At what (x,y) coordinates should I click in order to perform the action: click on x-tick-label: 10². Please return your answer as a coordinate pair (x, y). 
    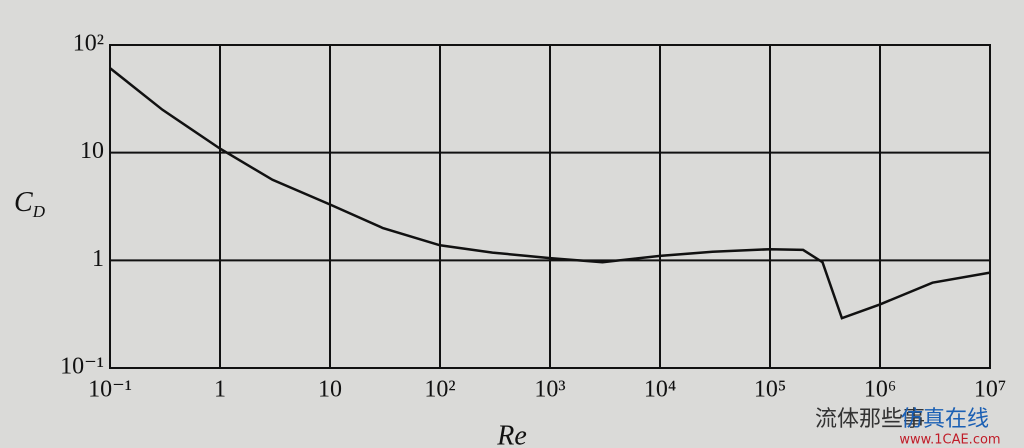
    Looking at the image, I should click on (439, 390).